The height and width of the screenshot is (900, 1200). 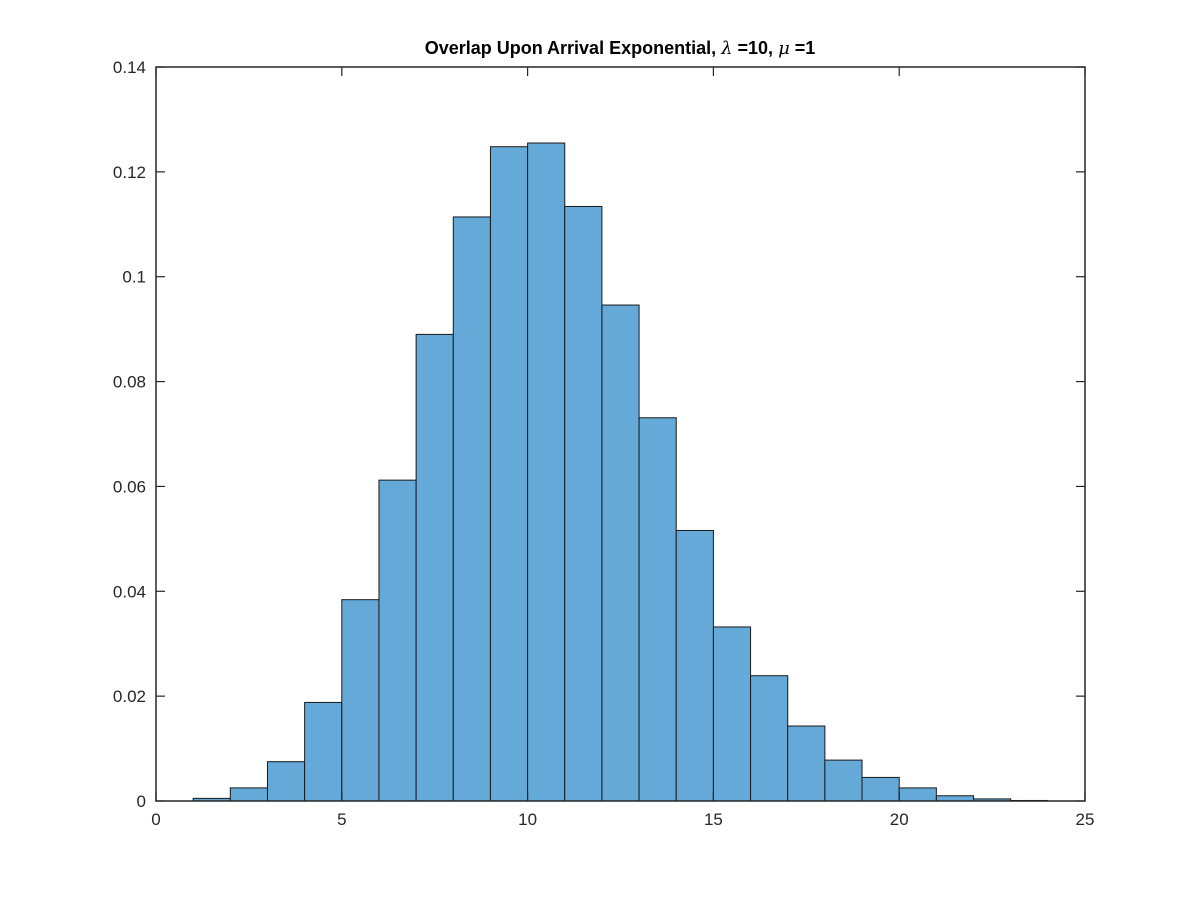 I want to click on y-tick-label: 0.08, so click(x=129, y=382).